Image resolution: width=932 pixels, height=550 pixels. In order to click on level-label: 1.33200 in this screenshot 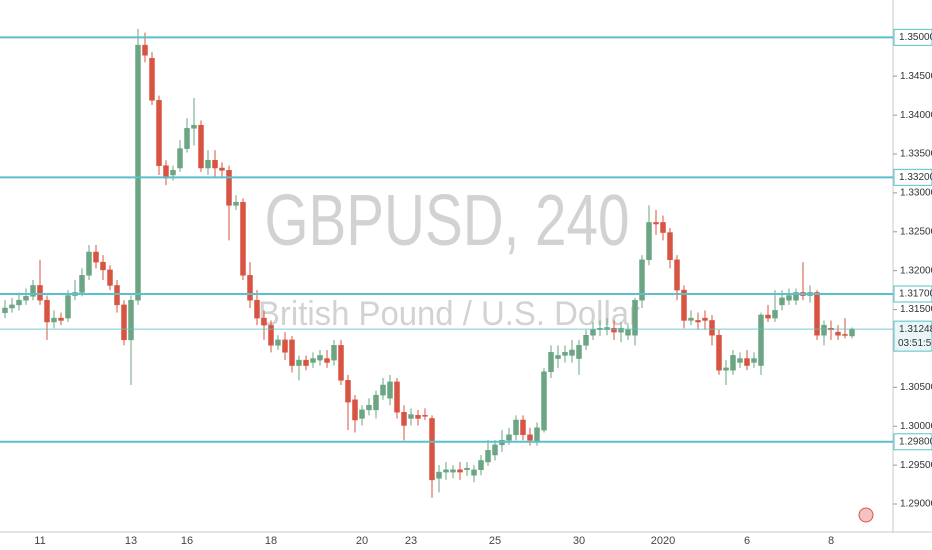, I will do `click(915, 177)`.